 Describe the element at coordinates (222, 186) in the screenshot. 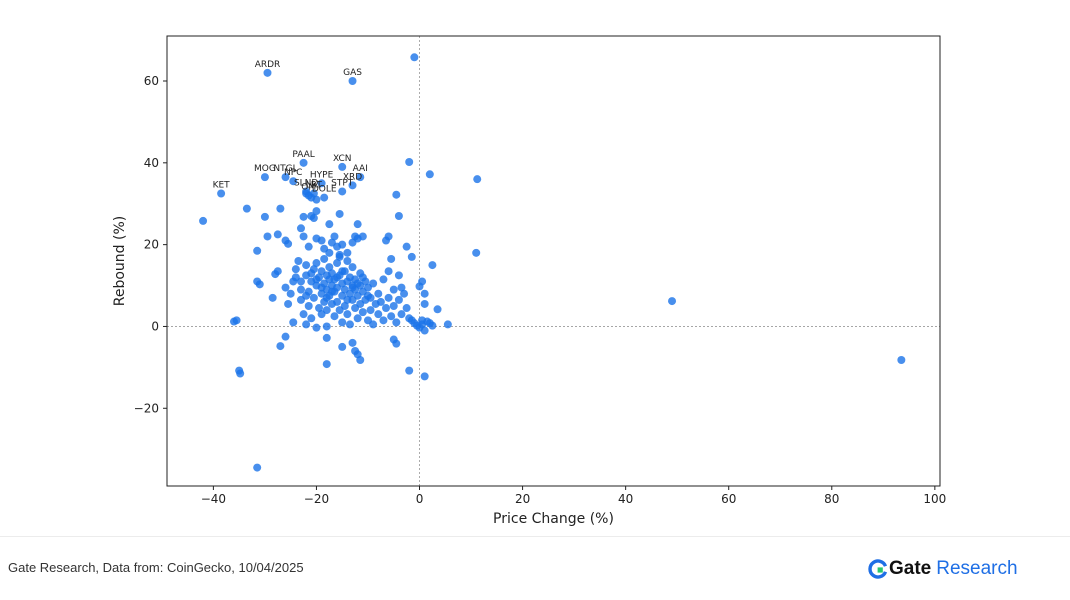

I see `point-label: KET` at that location.